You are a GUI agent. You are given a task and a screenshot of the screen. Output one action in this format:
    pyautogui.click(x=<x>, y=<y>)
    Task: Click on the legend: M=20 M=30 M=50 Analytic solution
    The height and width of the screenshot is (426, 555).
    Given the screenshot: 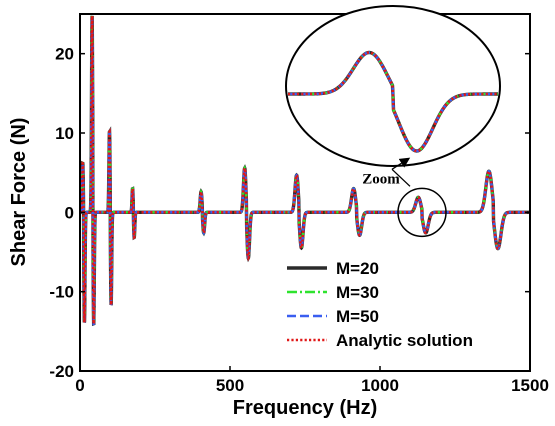 What is the action you would take?
    pyautogui.click(x=380, y=304)
    